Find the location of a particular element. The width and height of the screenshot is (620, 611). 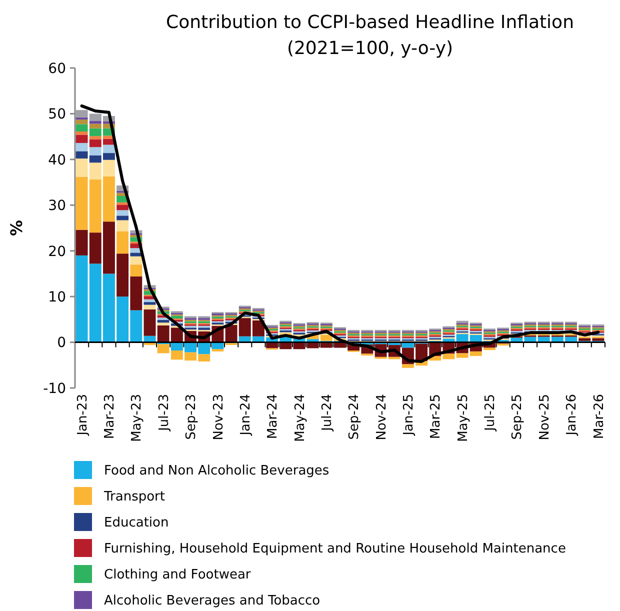

x-tick-label: Sep-23 is located at coordinates (192, 417).